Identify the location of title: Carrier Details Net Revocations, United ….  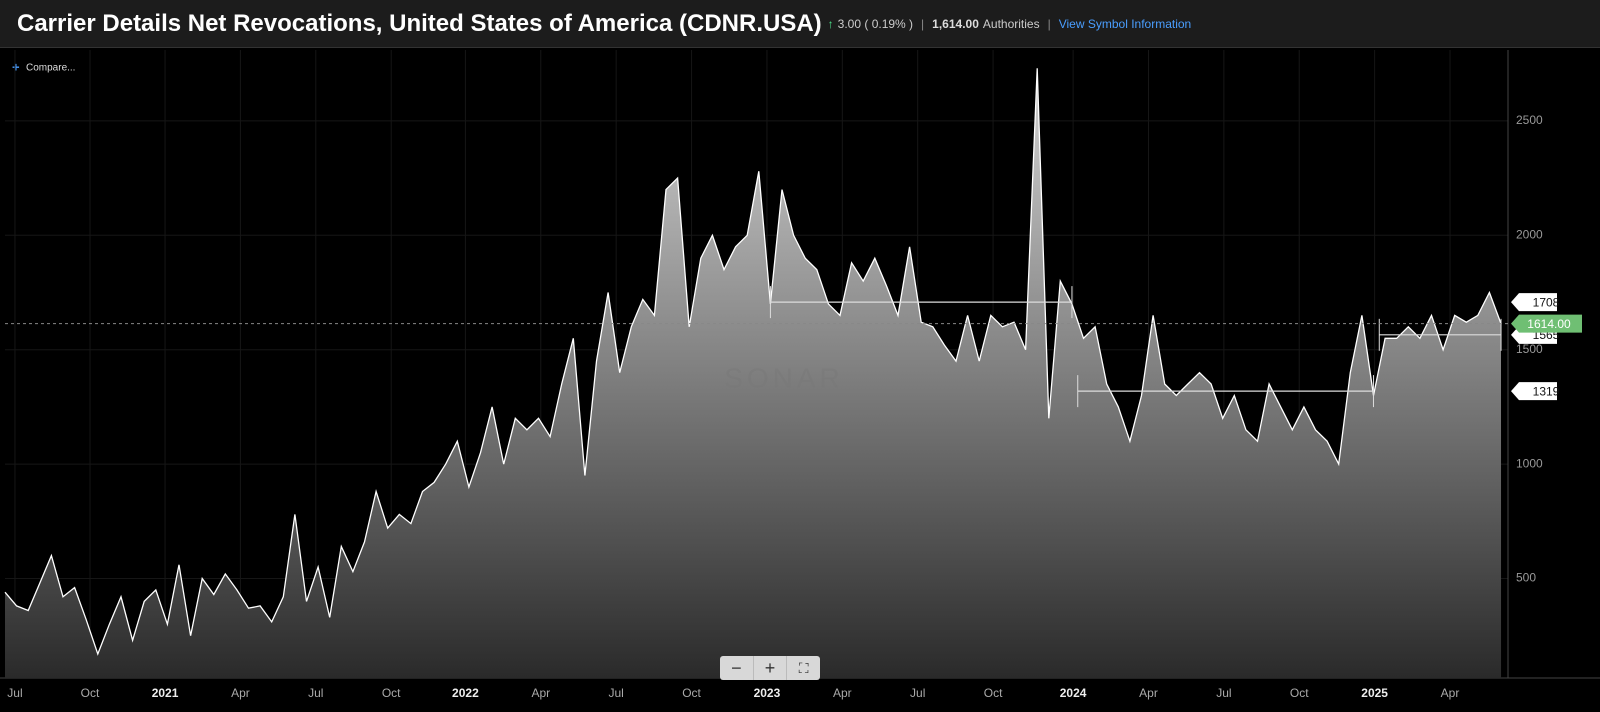
(419, 23).